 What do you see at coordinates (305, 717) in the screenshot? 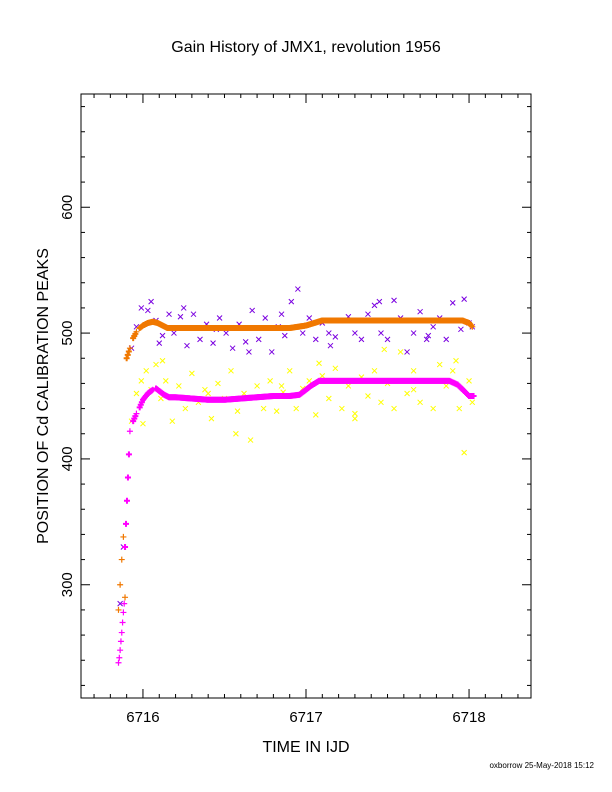
I see `x-tick-label: 6717` at bounding box center [305, 717].